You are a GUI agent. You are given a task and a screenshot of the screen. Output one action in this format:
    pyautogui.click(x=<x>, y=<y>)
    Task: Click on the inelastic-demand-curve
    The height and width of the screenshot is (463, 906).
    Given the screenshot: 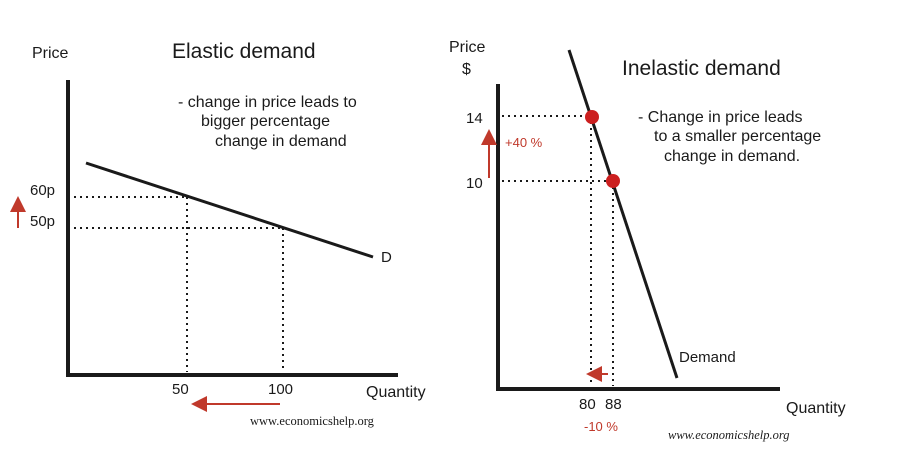 What is the action you would take?
    pyautogui.click(x=623, y=214)
    